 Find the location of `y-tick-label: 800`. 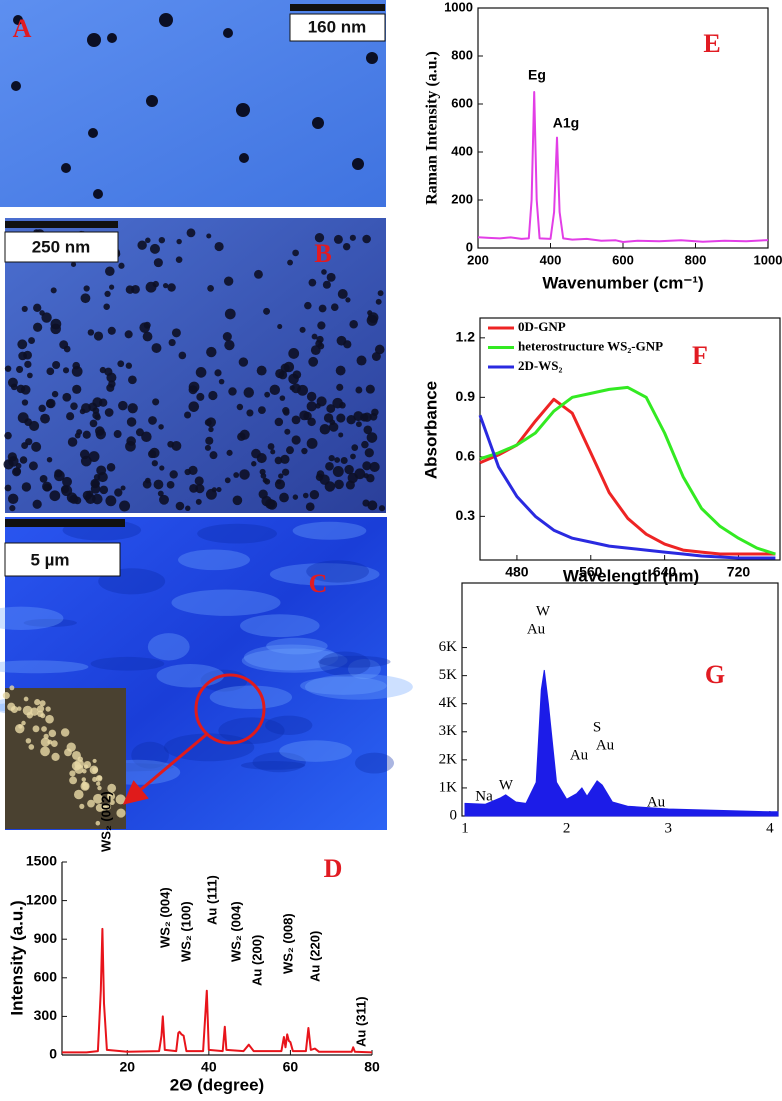

y-tick-label: 800 is located at coordinates (462, 54).